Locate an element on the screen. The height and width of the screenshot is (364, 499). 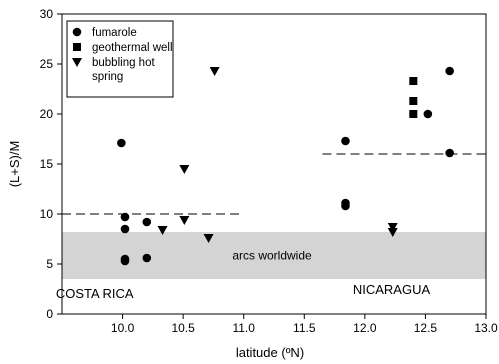
annotations: arcs worldwide COSTA RICA NICARAGUA is located at coordinates (243, 275).